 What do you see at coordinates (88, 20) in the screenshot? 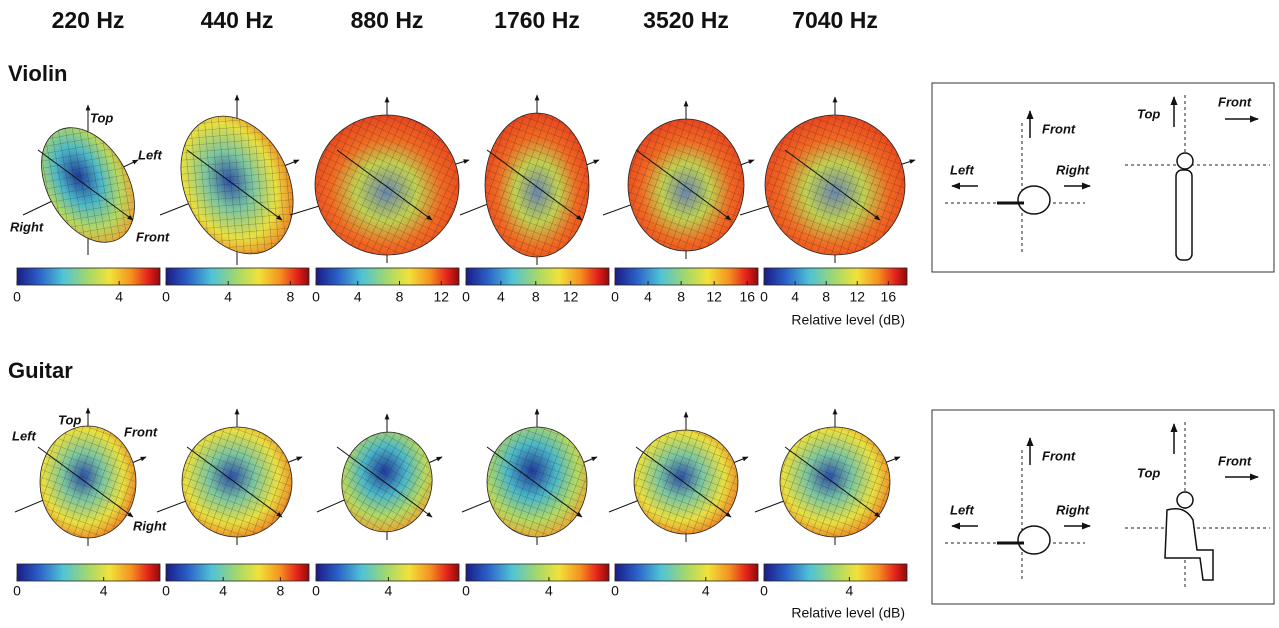
I see `frequency-header: 220 Hz` at bounding box center [88, 20].